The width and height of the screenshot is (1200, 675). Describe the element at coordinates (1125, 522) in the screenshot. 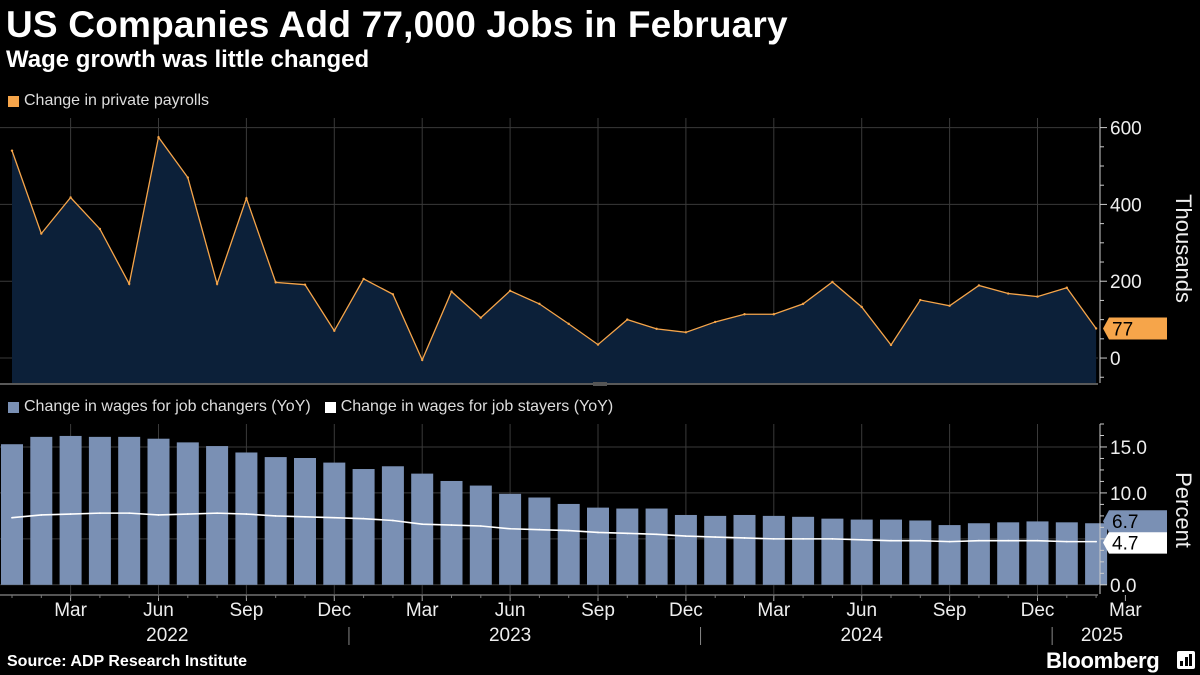

I see `job-changers-last-value-label: 6.7` at that location.